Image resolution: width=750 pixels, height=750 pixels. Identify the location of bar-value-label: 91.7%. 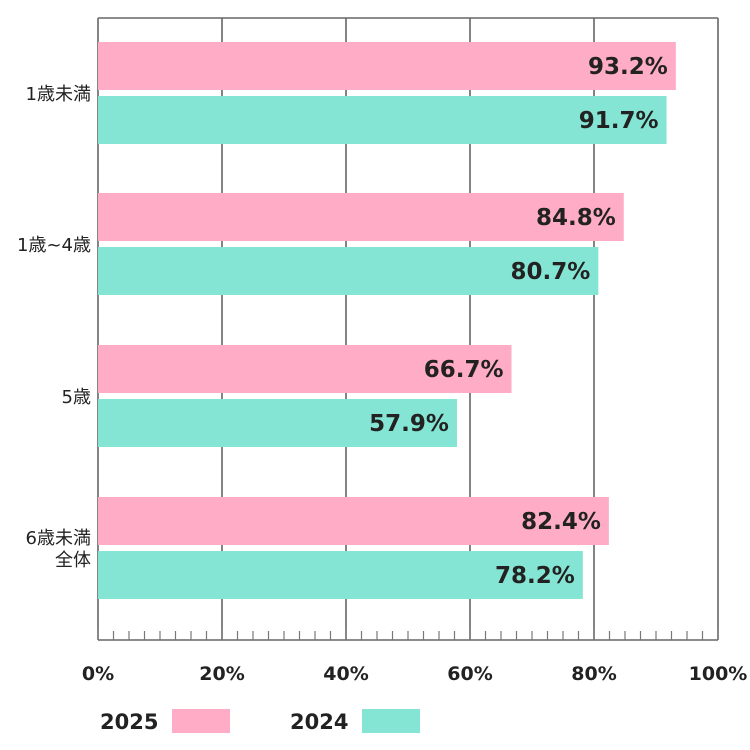
(619, 121).